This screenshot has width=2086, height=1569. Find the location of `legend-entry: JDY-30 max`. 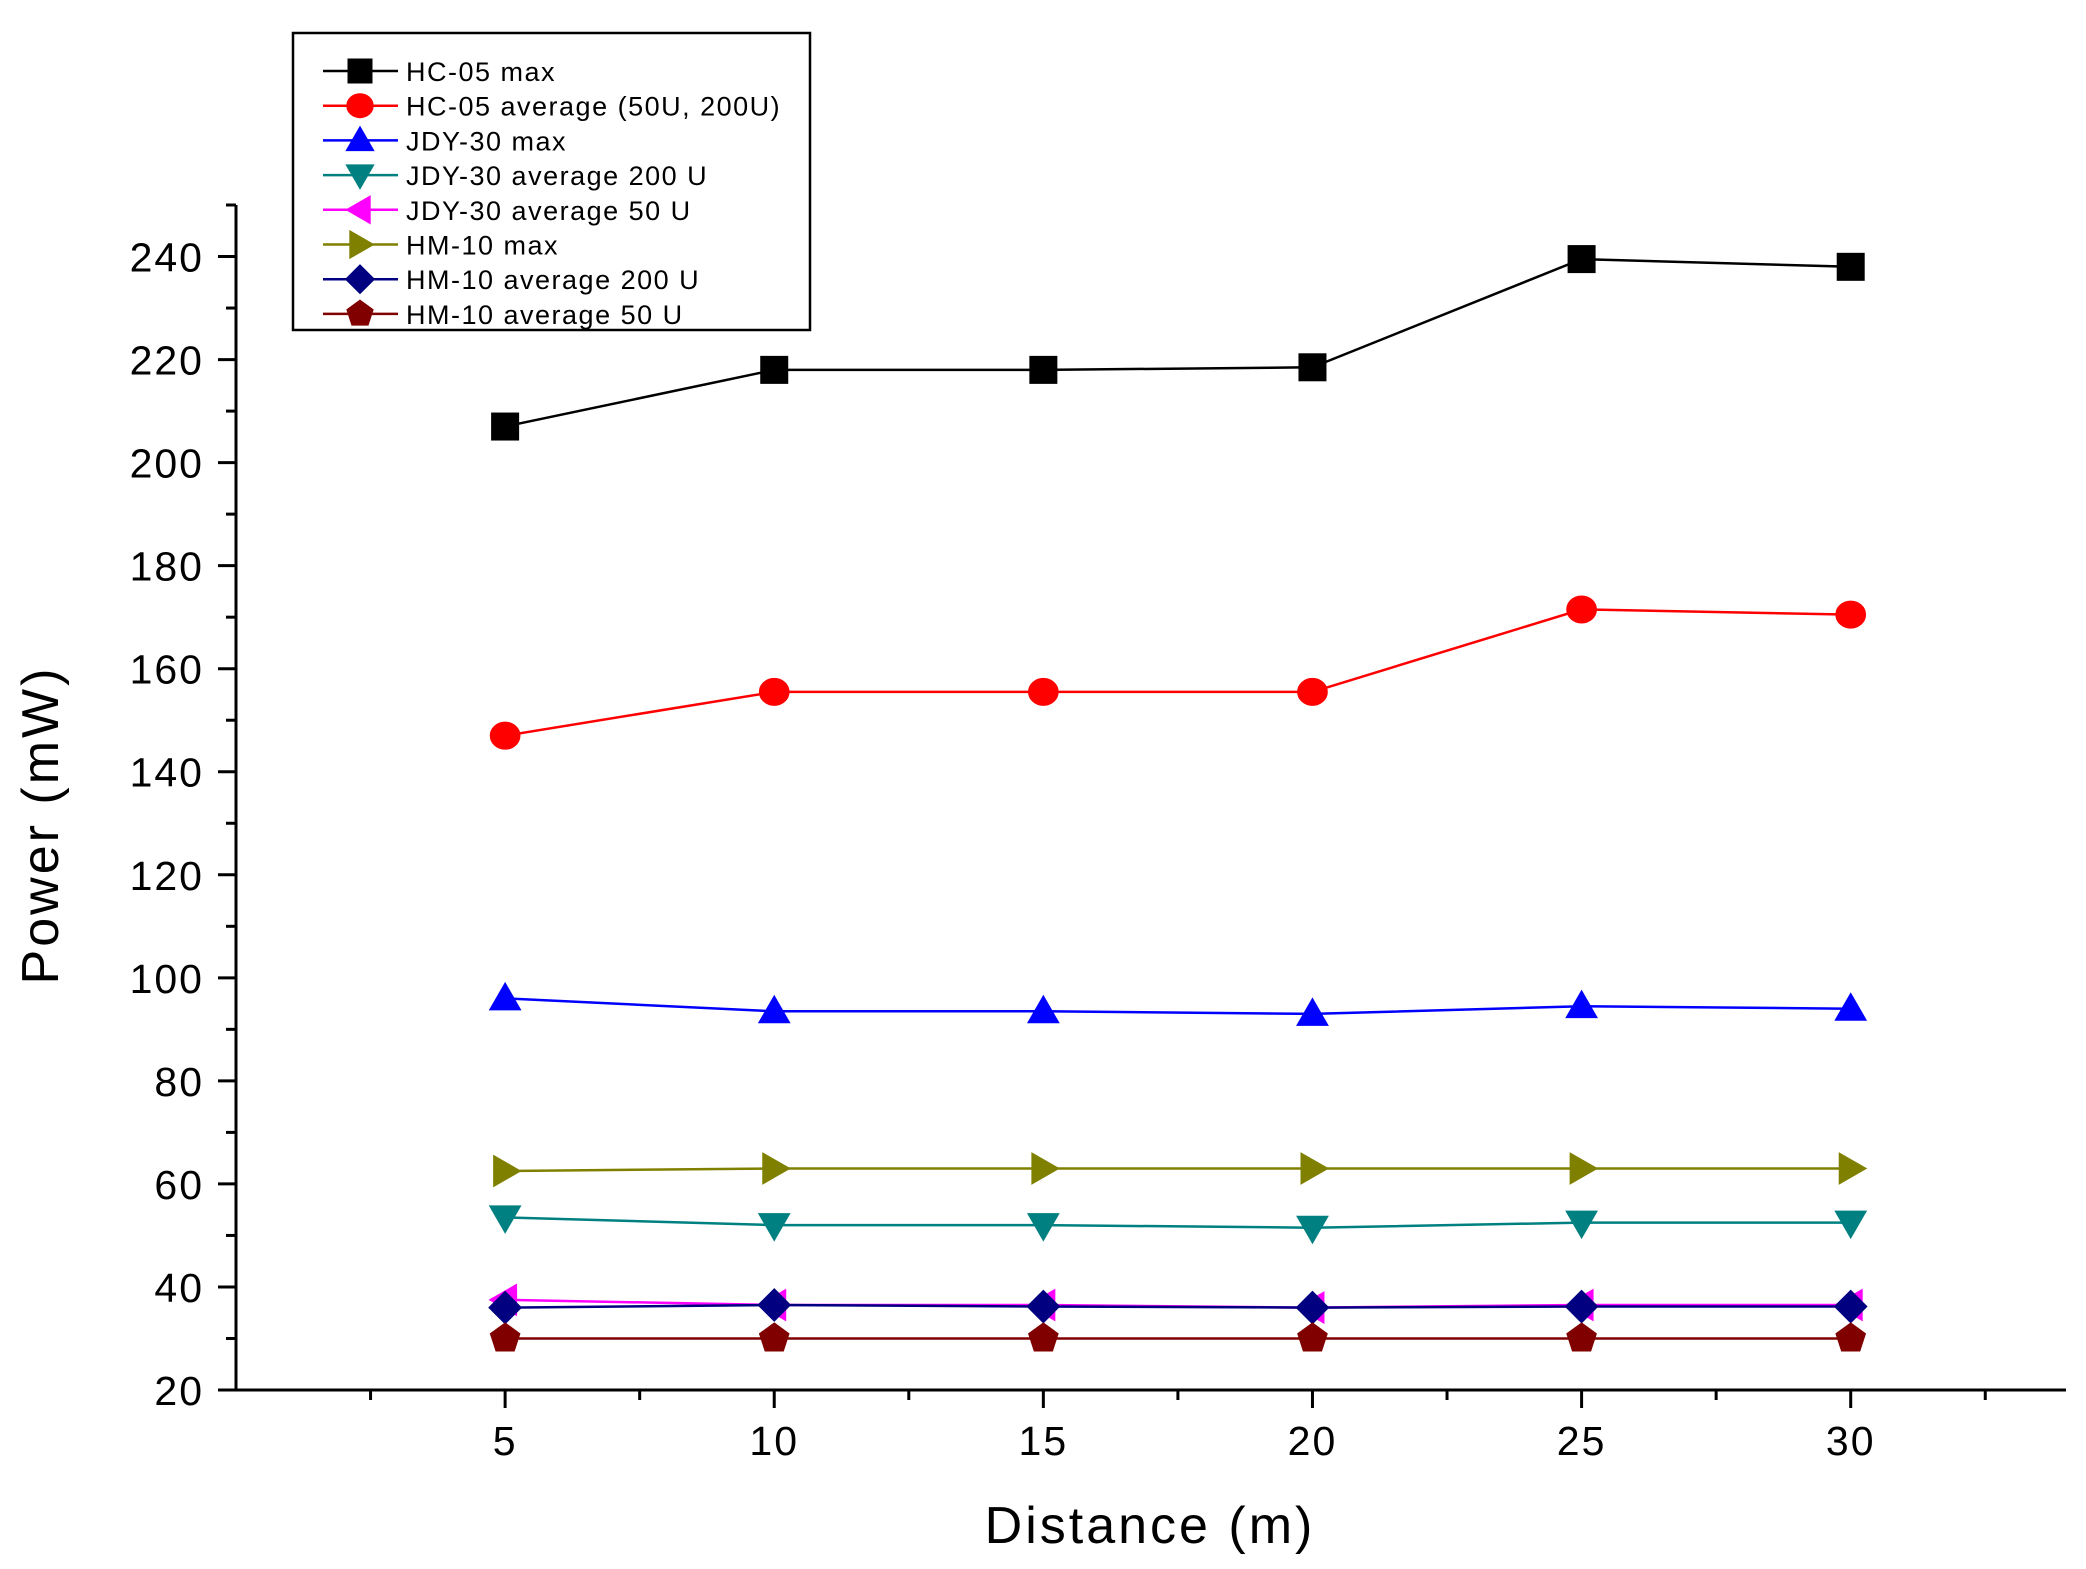

legend-entry: JDY-30 max is located at coordinates (445, 140).